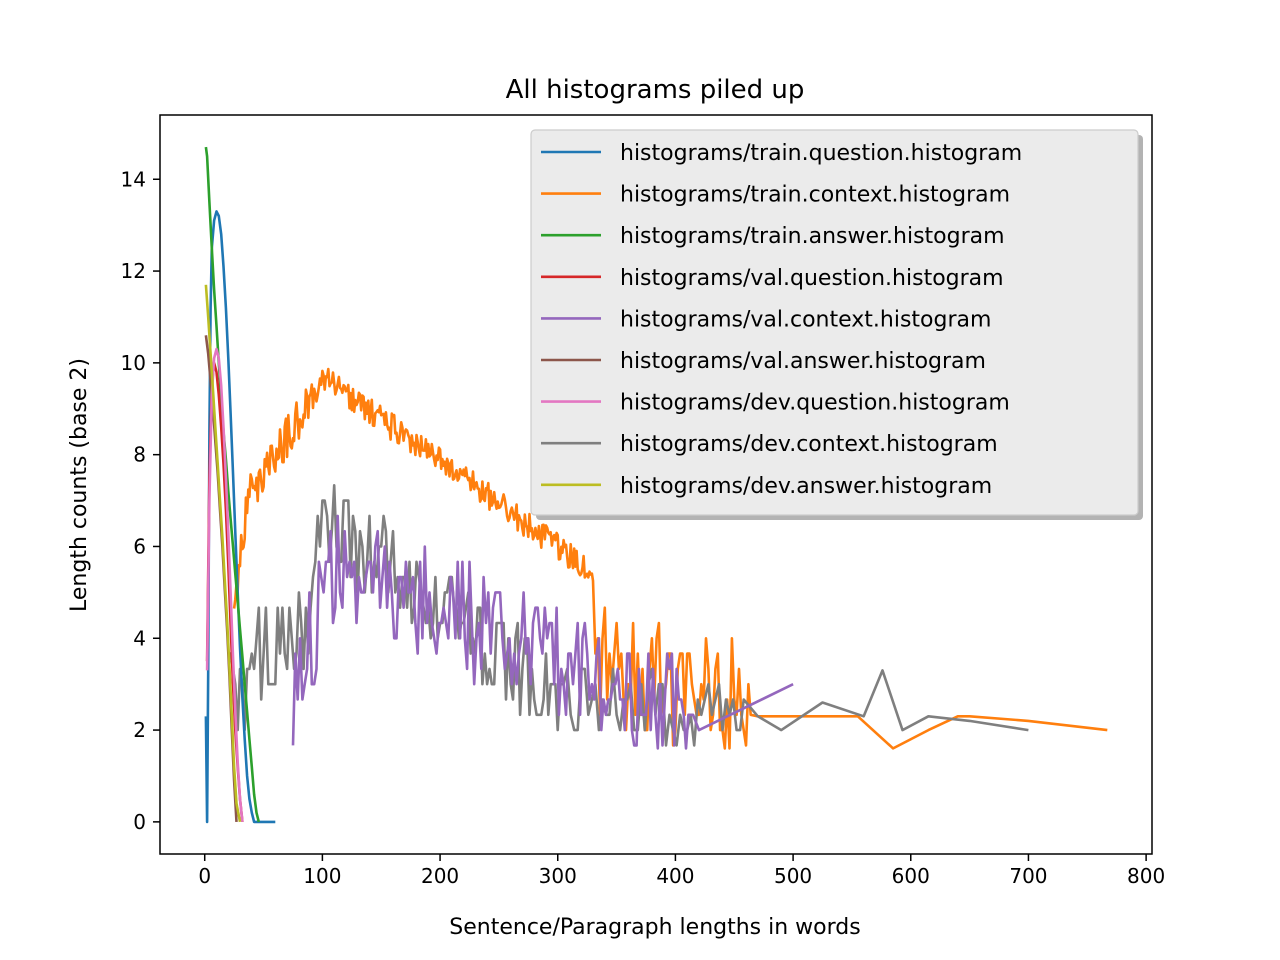 This screenshot has width=1280, height=960. What do you see at coordinates (79, 485) in the screenshot?
I see `y-axis-label: Length counts (base 2)` at bounding box center [79, 485].